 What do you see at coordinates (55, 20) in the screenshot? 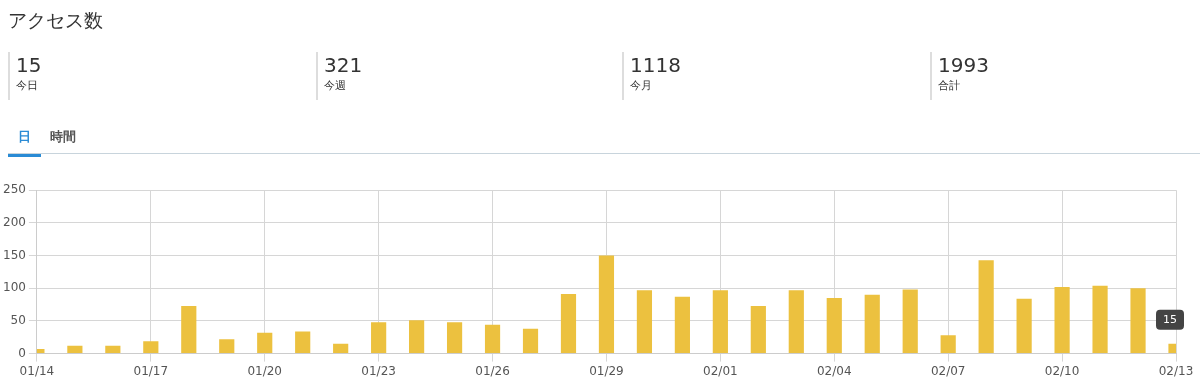
I see `chart-title: アクセス数` at bounding box center [55, 20].